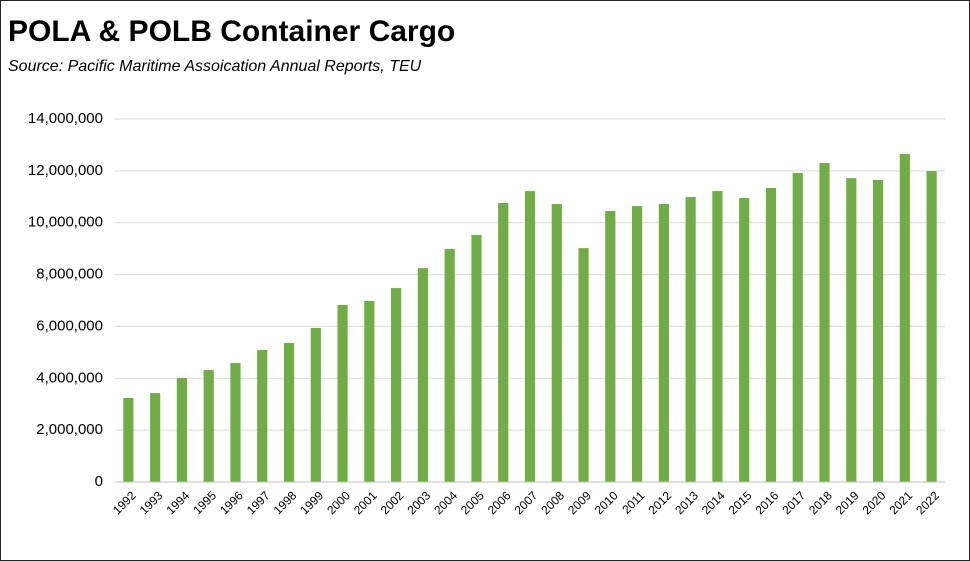 The height and width of the screenshot is (561, 970). I want to click on y-tick-label: 8,000,000, so click(69, 274).